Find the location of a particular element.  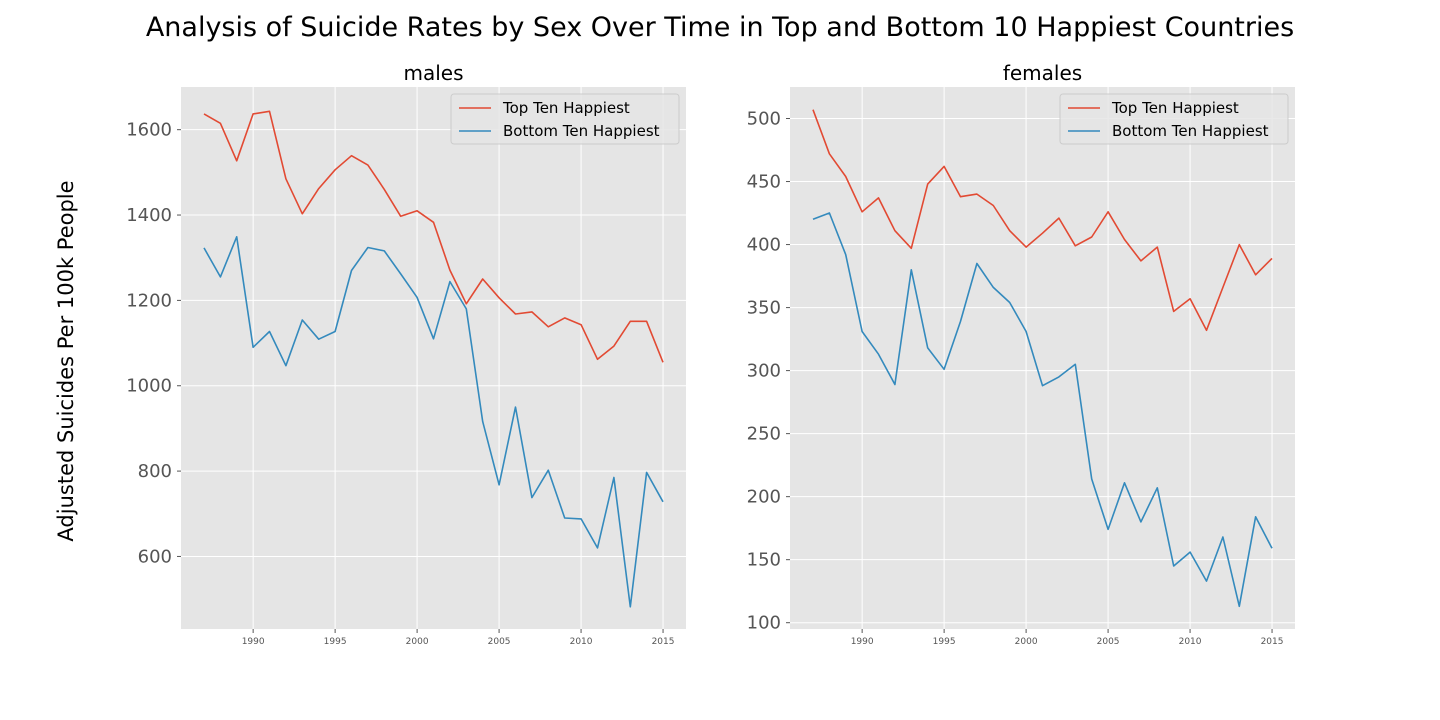

males-x-tick-label: 2000 is located at coordinates (417, 642).